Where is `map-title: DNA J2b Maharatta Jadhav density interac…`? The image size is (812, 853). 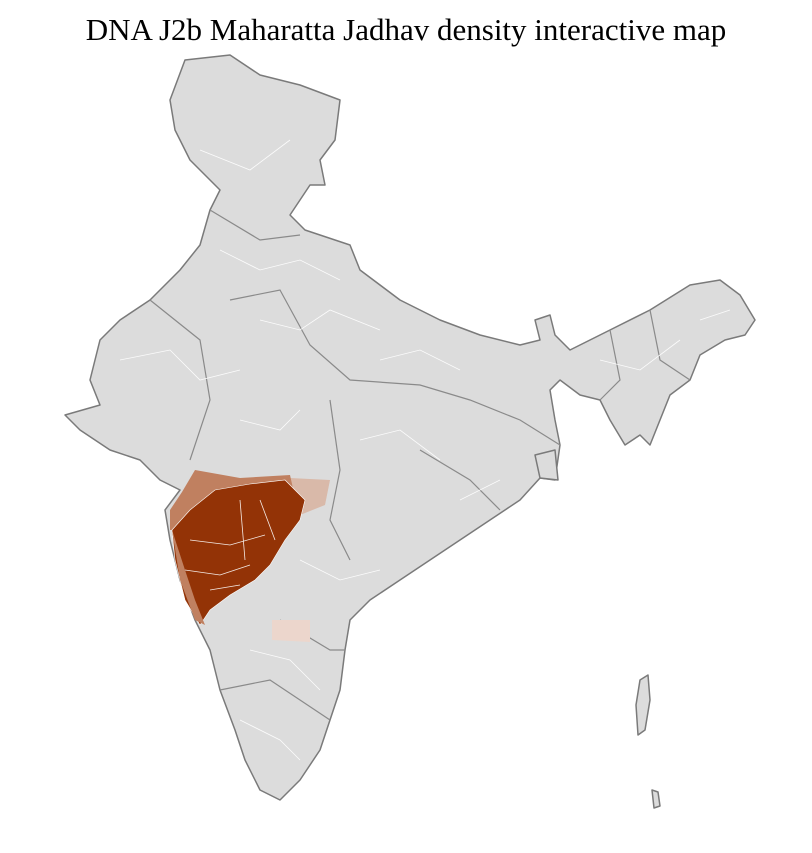 map-title: DNA J2b Maharatta Jadhav density interac… is located at coordinates (406, 29).